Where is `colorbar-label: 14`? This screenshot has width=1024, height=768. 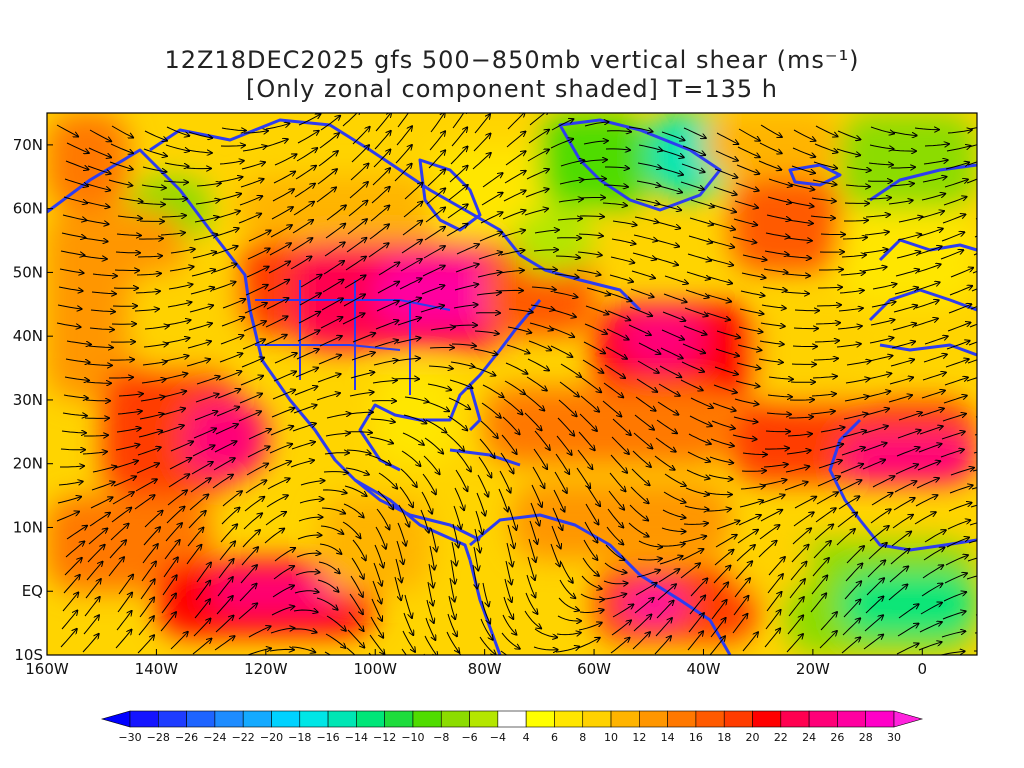 colorbar-label: 14 is located at coordinates (668, 737).